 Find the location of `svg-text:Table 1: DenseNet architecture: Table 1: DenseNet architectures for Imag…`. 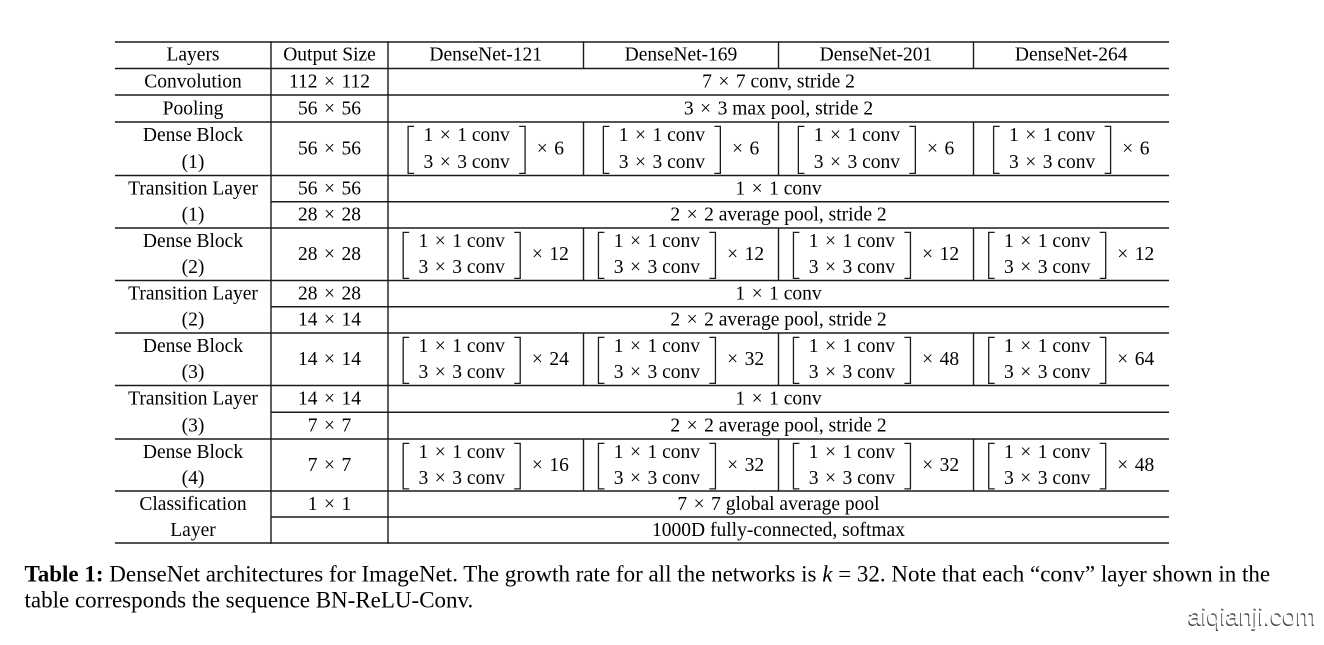

svg-text:Table 1: DenseNet architecture: Table 1: DenseNet architectures for Imag… is located at coordinates (648, 574).